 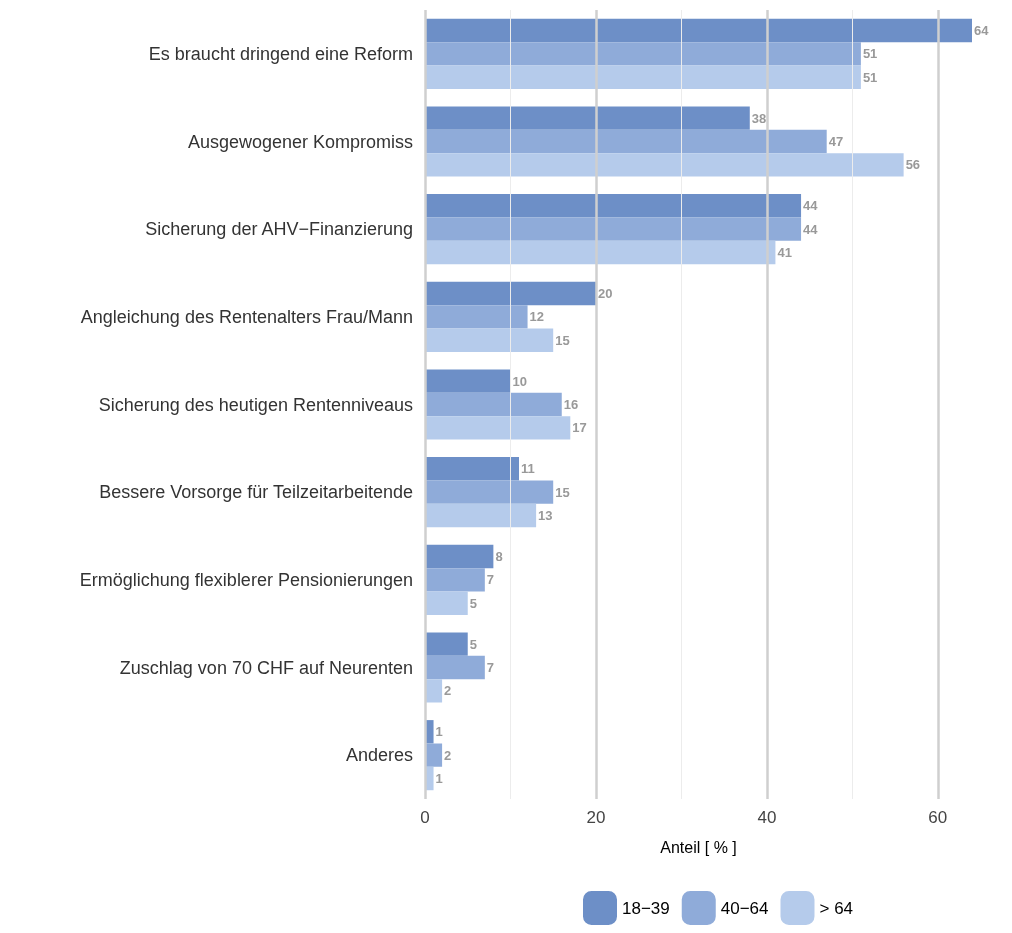 What do you see at coordinates (279, 229) in the screenshot?
I see `y-tick-label: Sicherung der AHV−Finanzierung` at bounding box center [279, 229].